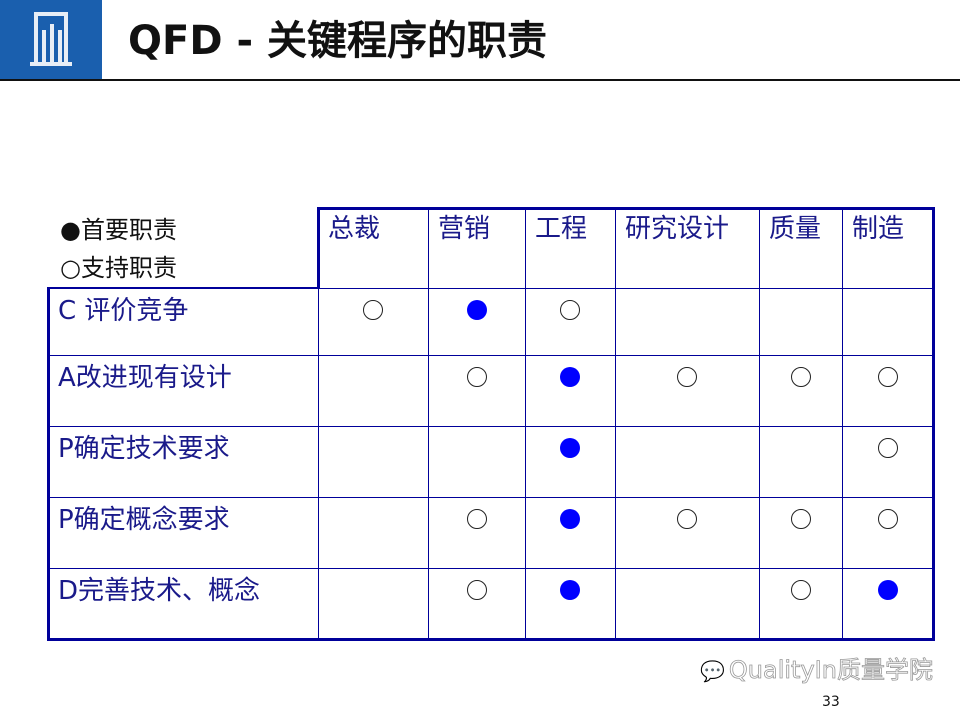 This screenshot has height=720, width=960. I want to click on legend-support: ○支持职责, so click(118, 268).